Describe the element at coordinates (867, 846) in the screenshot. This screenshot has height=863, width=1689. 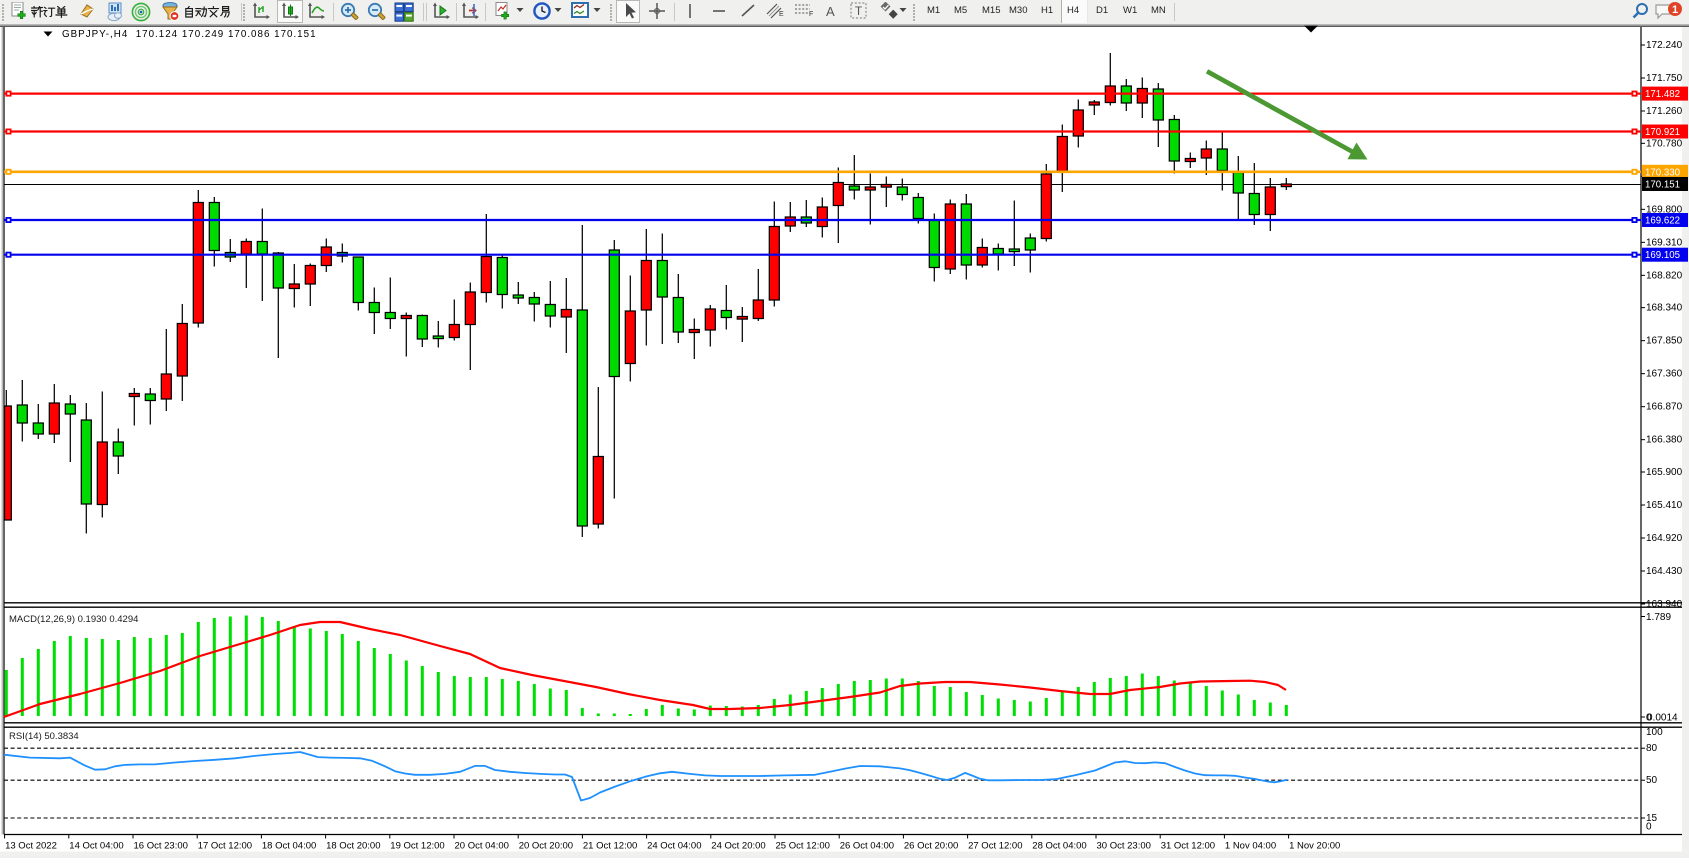
I see `svg-text: 26 Oct 04:00` at that location.